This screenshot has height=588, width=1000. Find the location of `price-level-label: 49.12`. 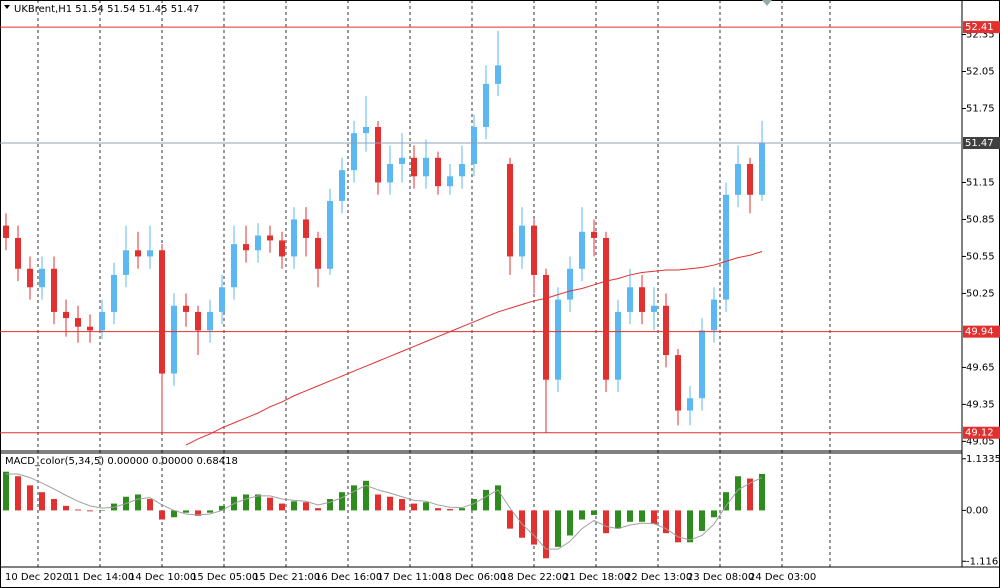

price-level-label: 49.12 is located at coordinates (979, 433).